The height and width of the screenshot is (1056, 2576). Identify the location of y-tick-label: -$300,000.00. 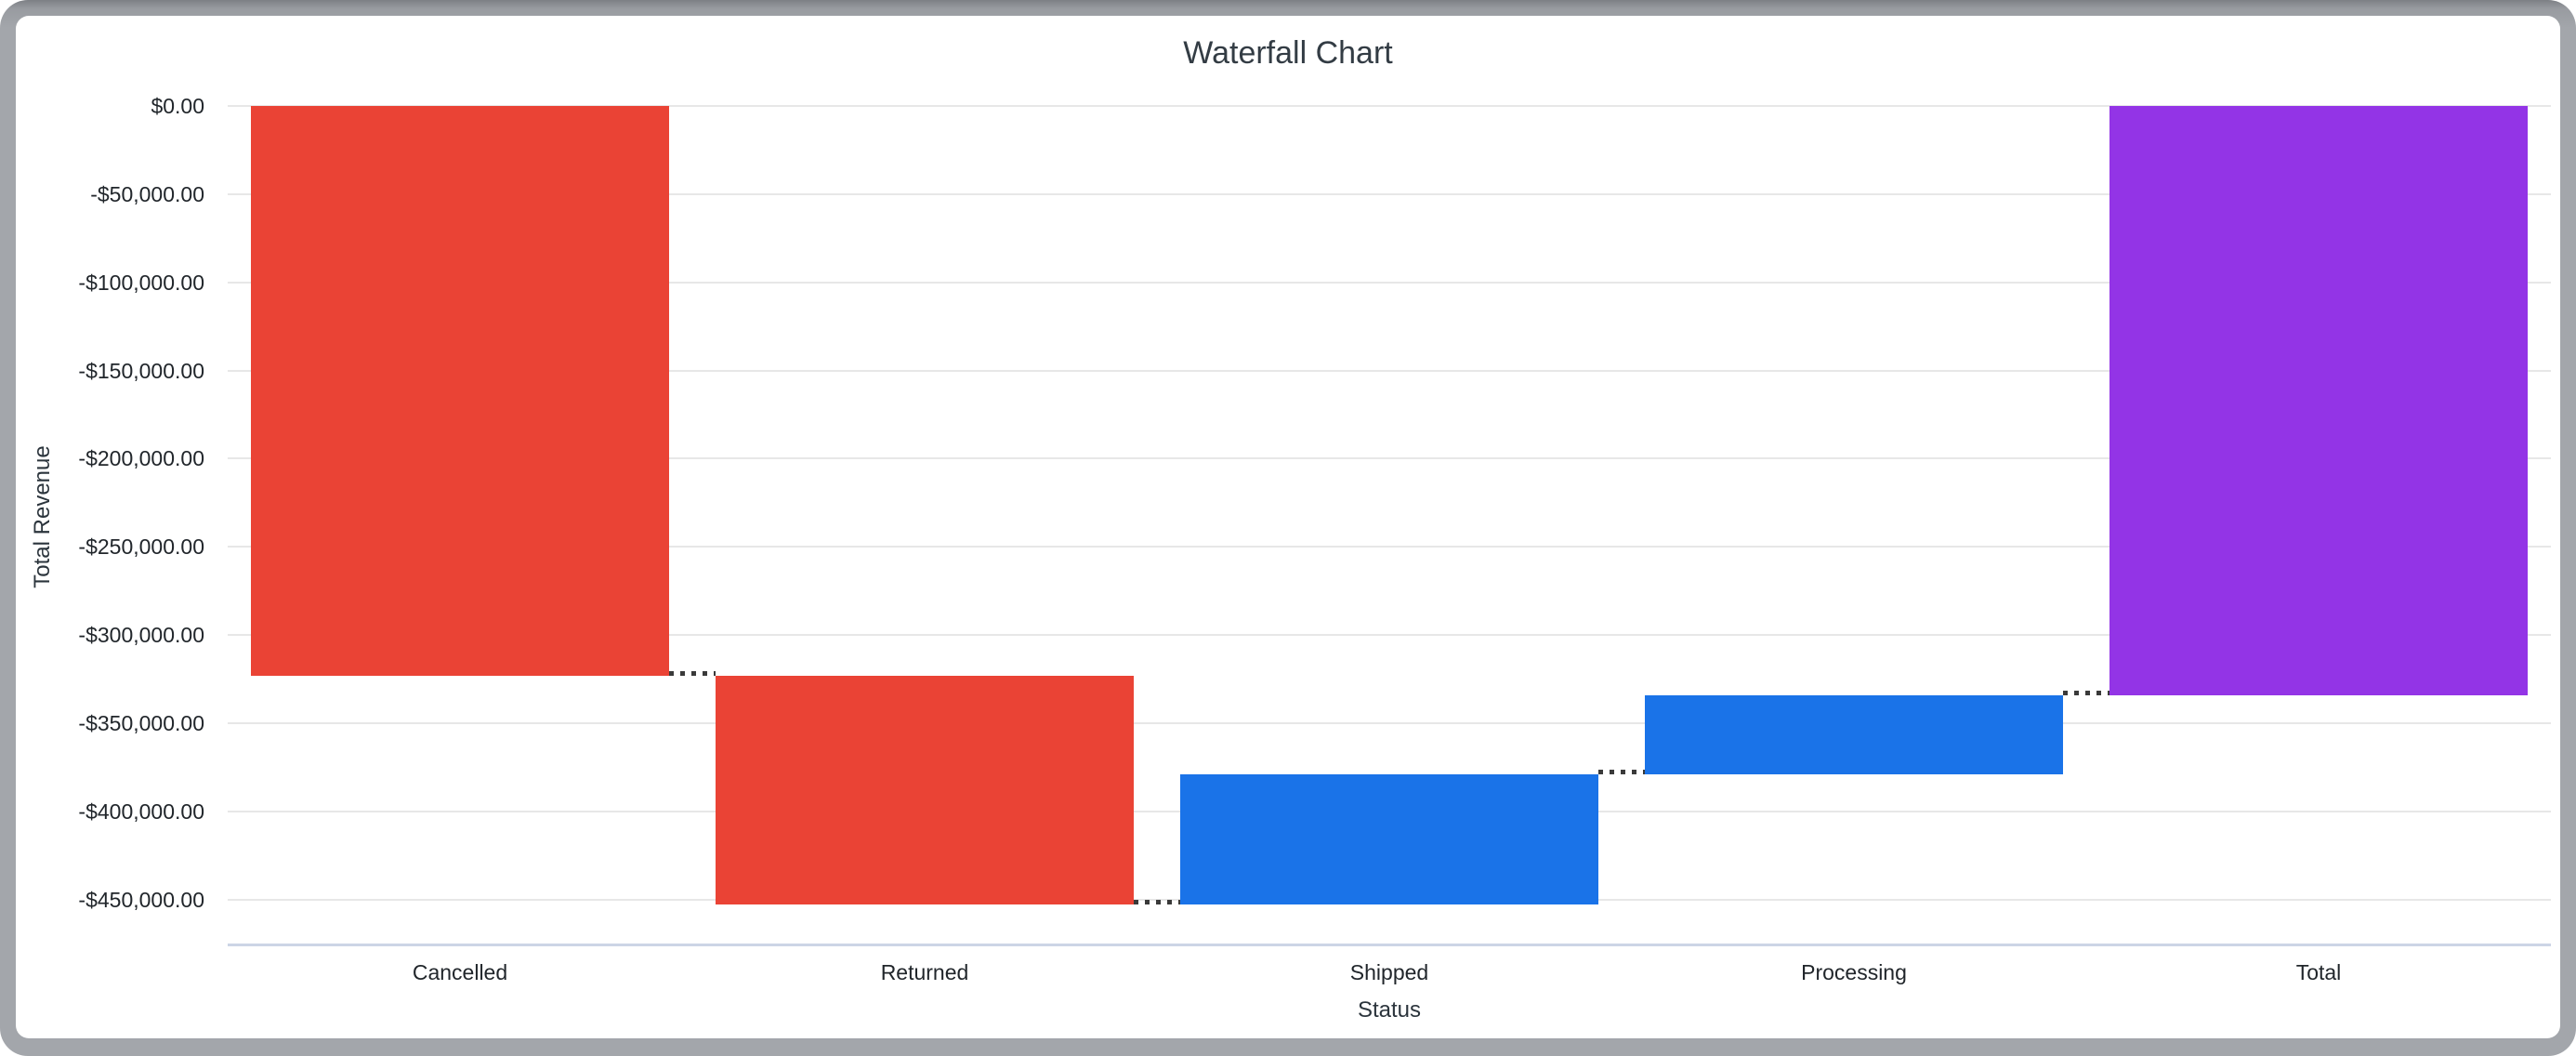
(141, 635).